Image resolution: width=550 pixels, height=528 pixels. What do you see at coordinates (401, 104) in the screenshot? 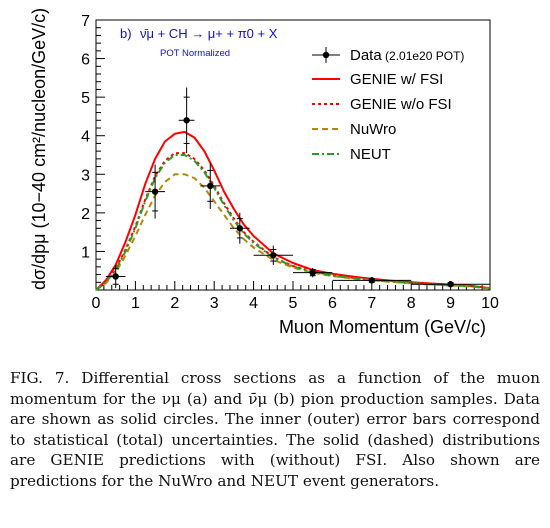
I see `legend-label: GENIE w/o FSI` at bounding box center [401, 104].